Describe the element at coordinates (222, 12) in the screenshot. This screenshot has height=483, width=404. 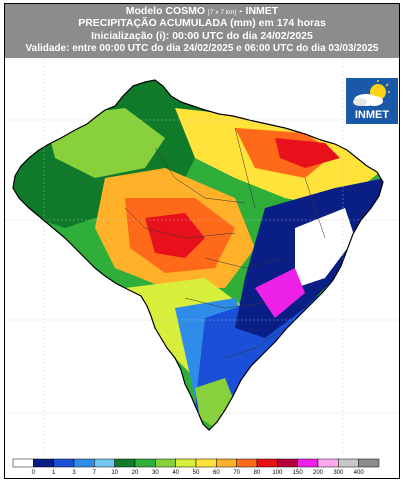
I see `model-resolution: [7 x 7 km]` at that location.